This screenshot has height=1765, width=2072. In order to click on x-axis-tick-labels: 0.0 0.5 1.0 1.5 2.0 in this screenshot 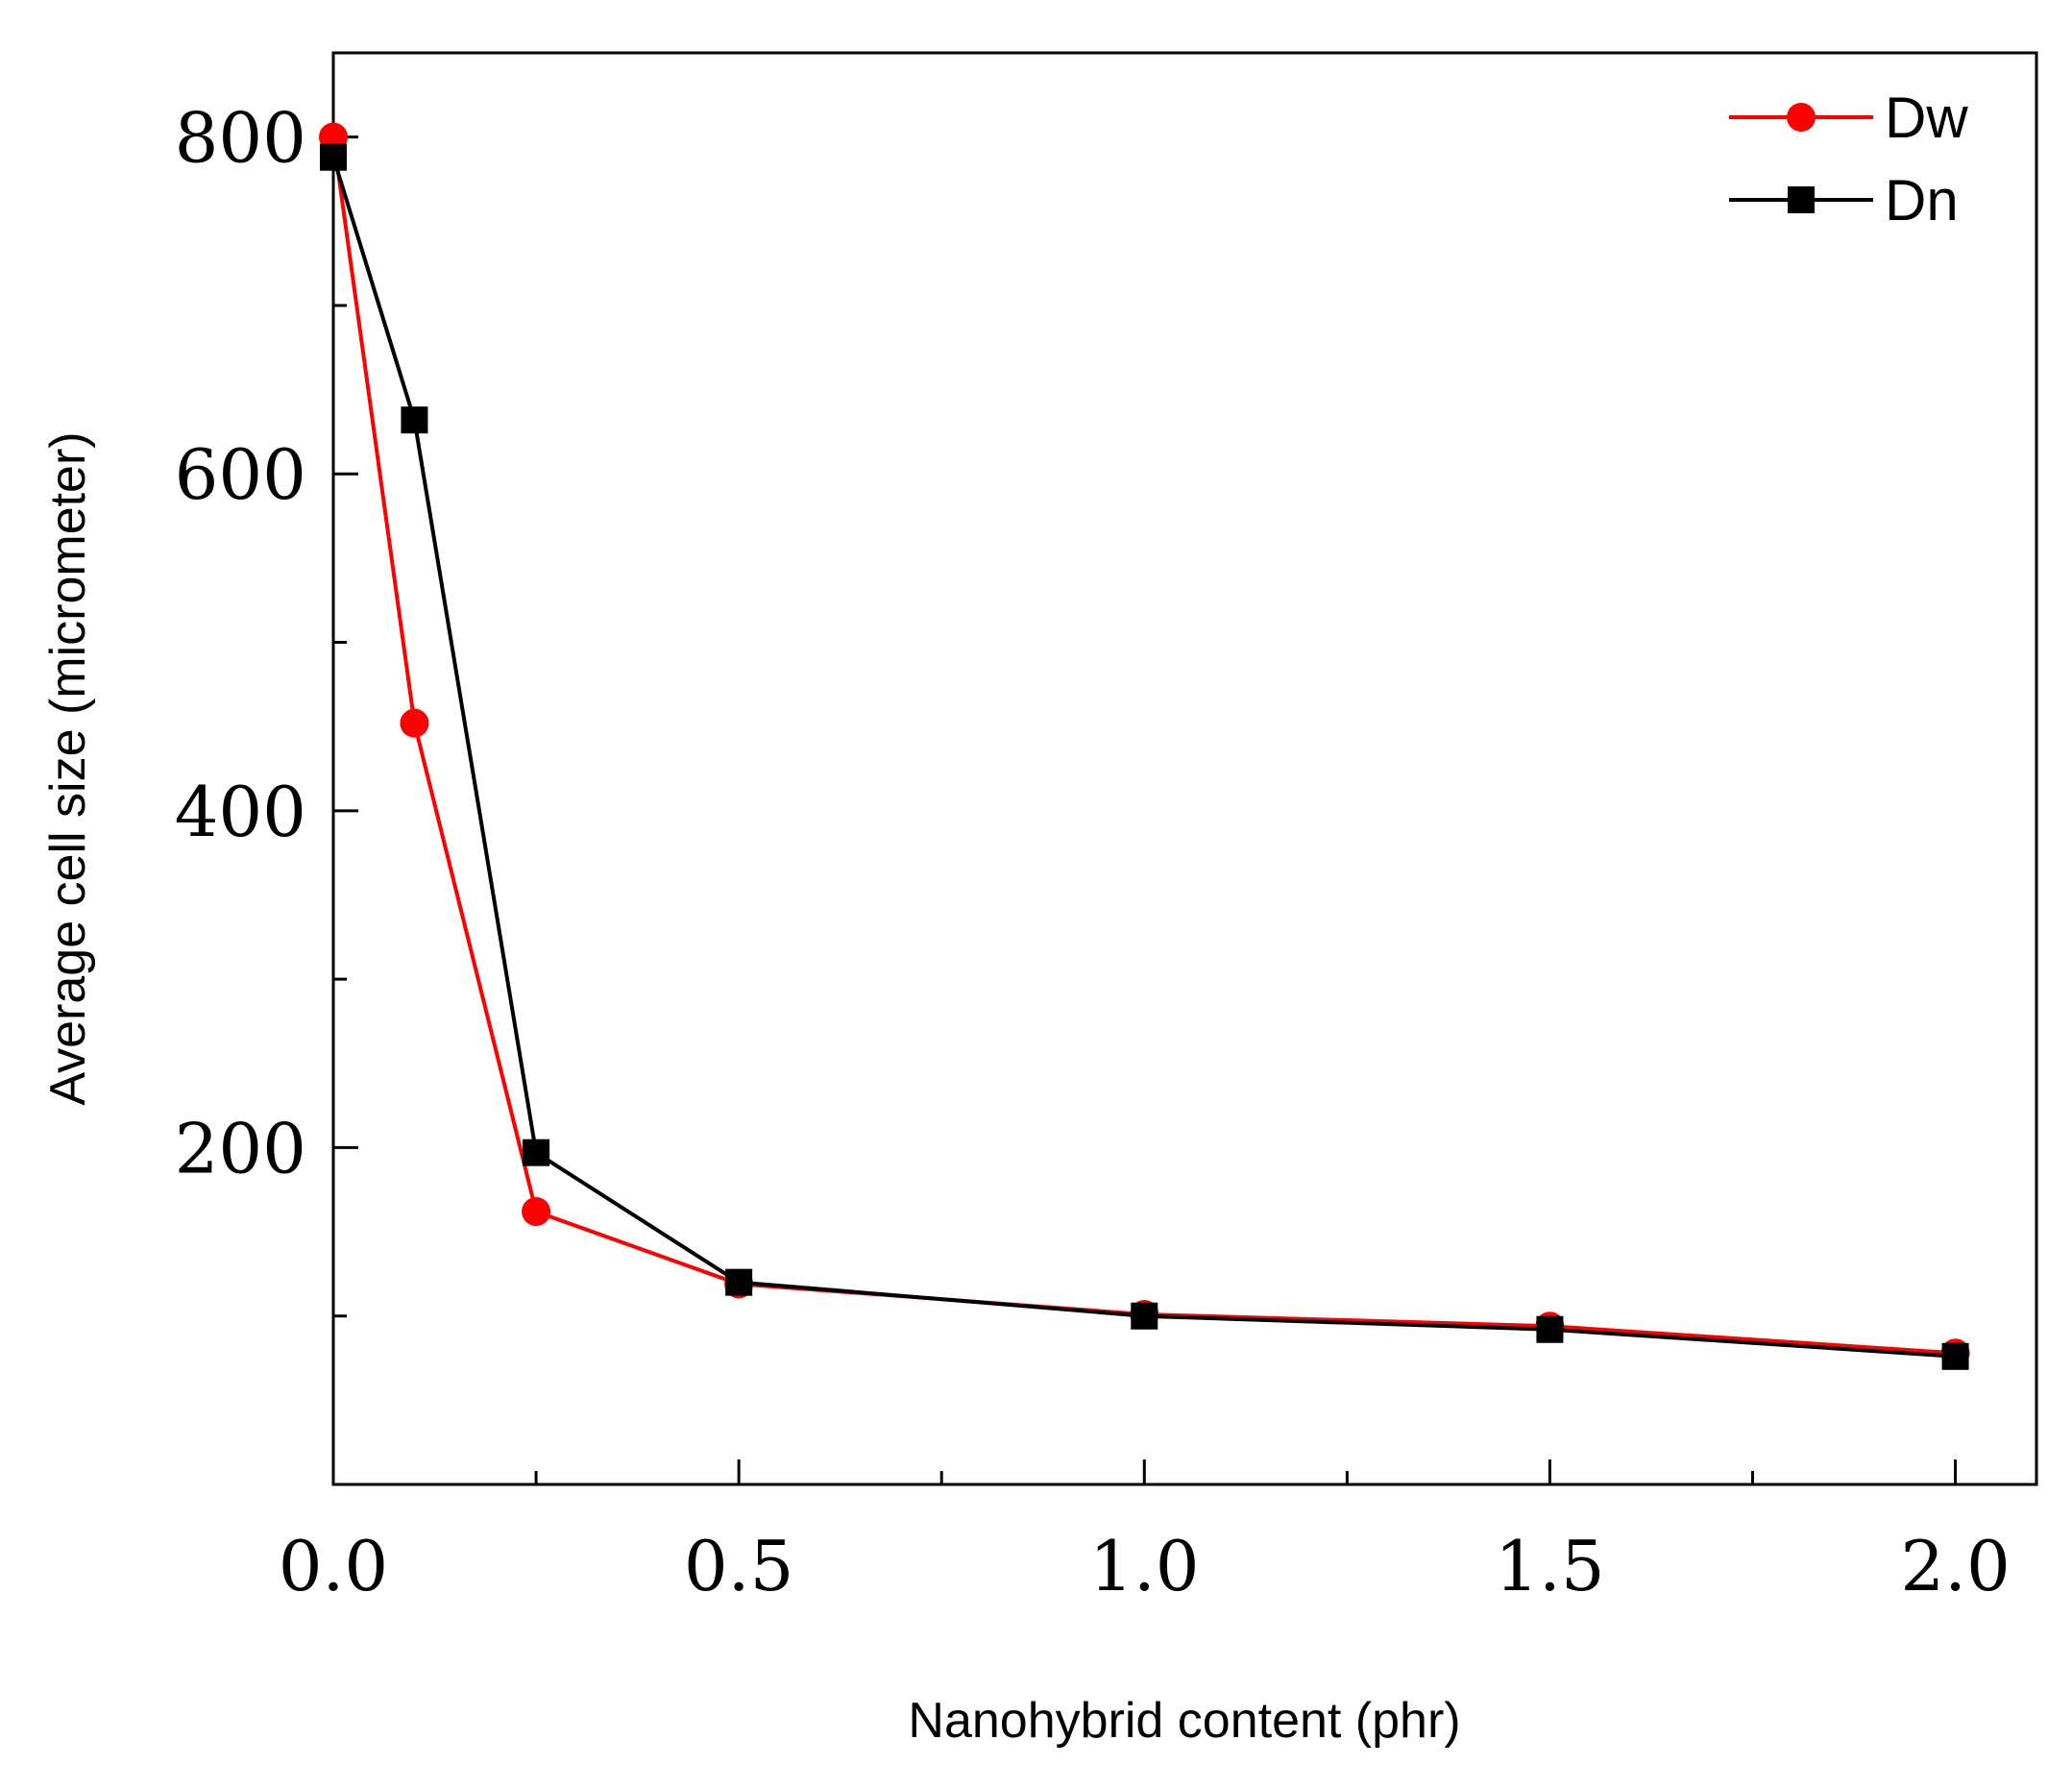, I will do `click(1145, 1566)`.